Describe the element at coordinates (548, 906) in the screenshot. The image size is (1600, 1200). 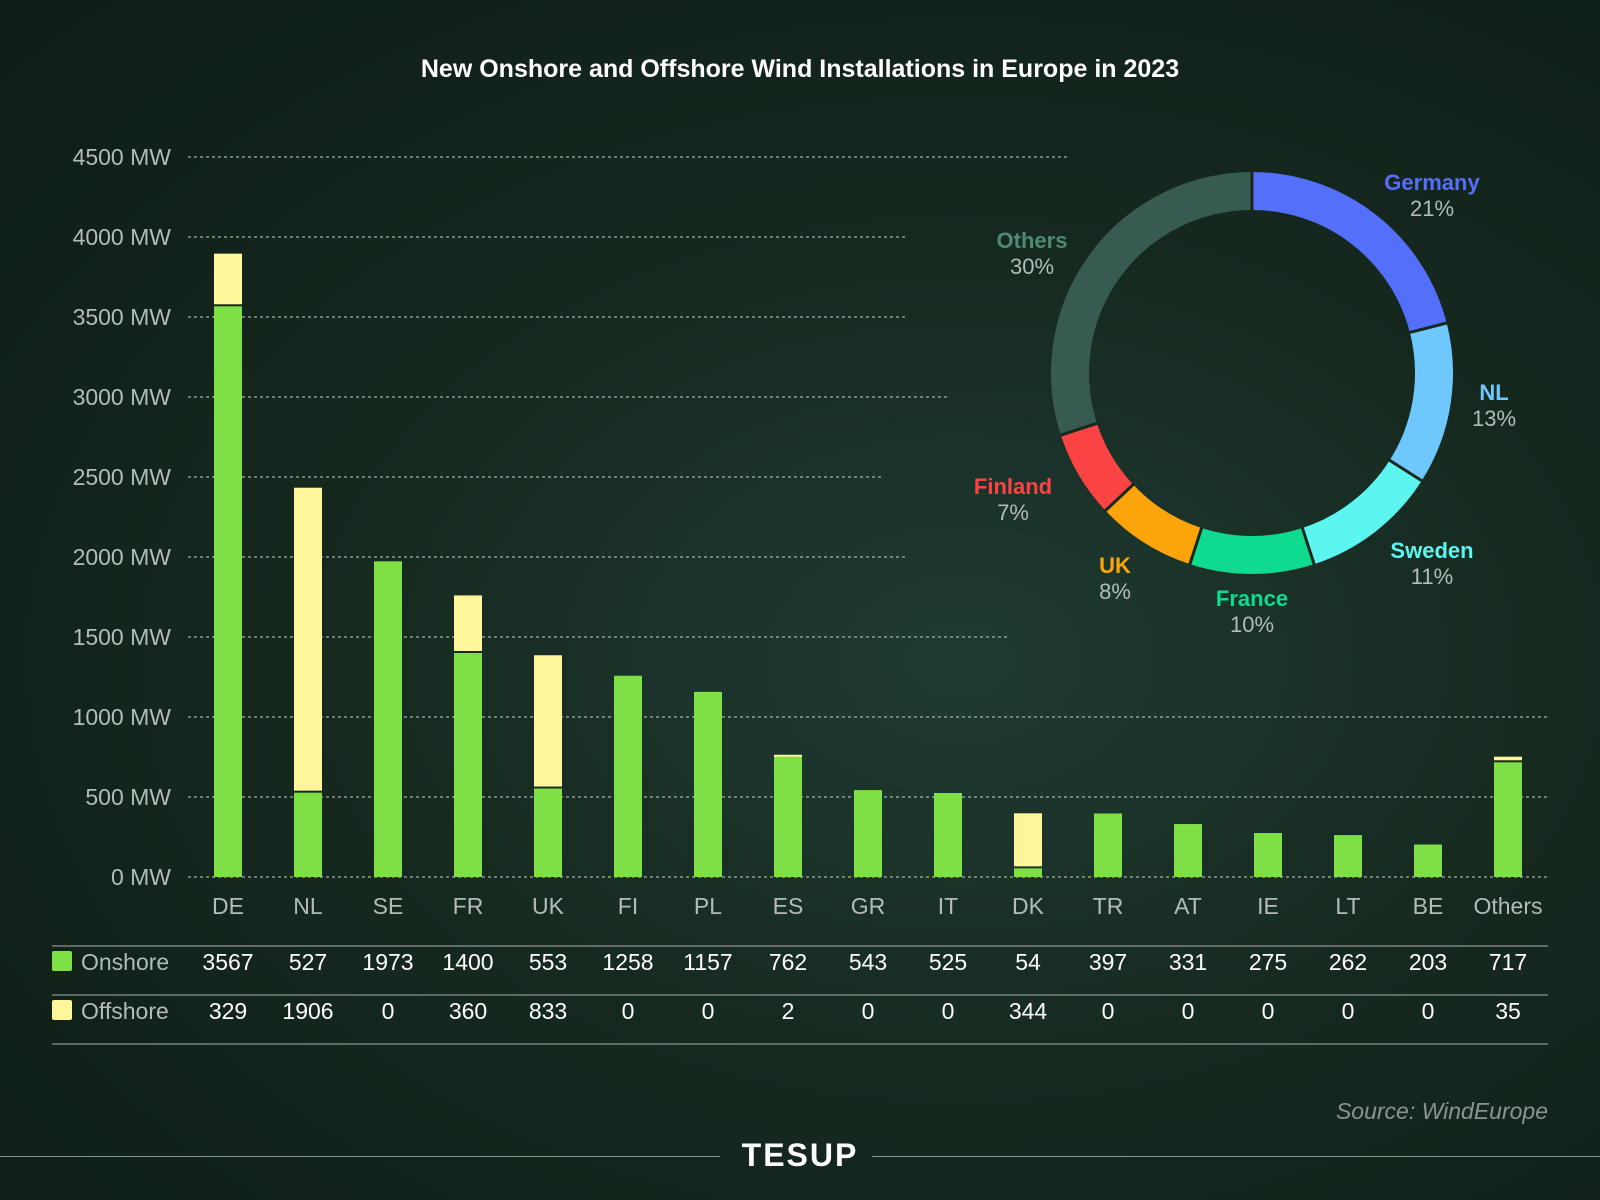
I see `x-tick-label: UK` at that location.